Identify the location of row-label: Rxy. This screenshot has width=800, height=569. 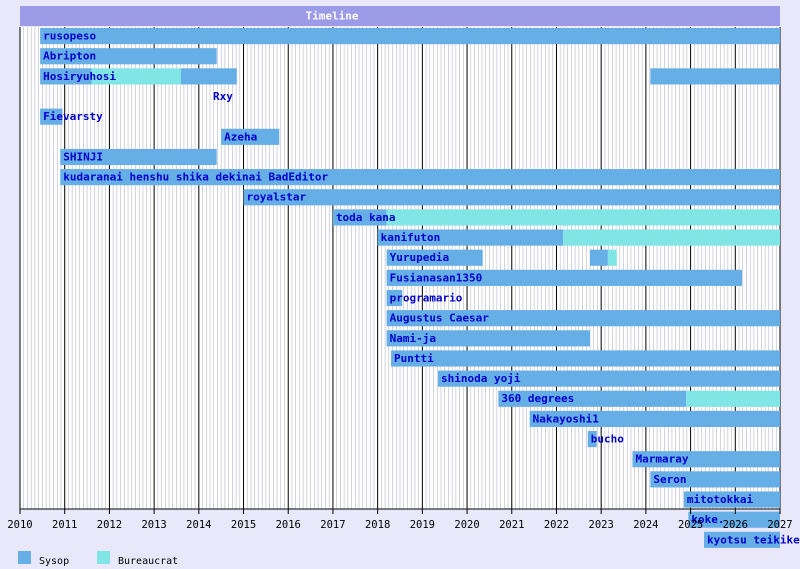
(223, 96).